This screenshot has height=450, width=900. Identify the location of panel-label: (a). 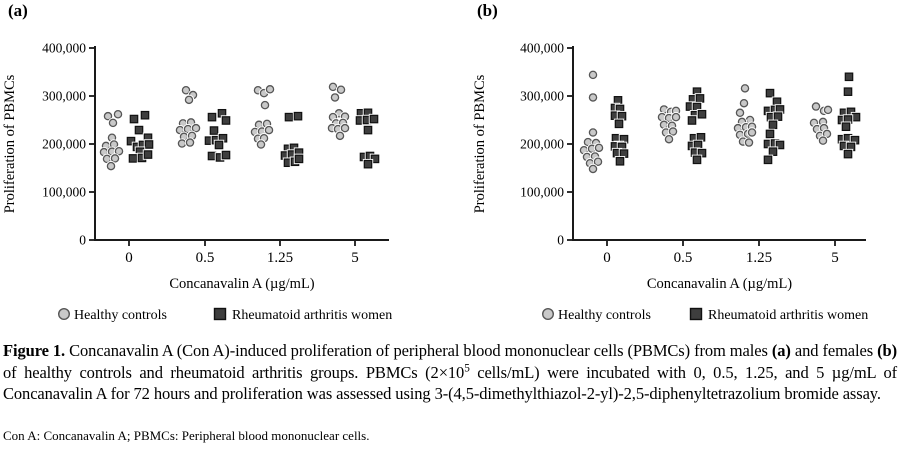
(18, 10).